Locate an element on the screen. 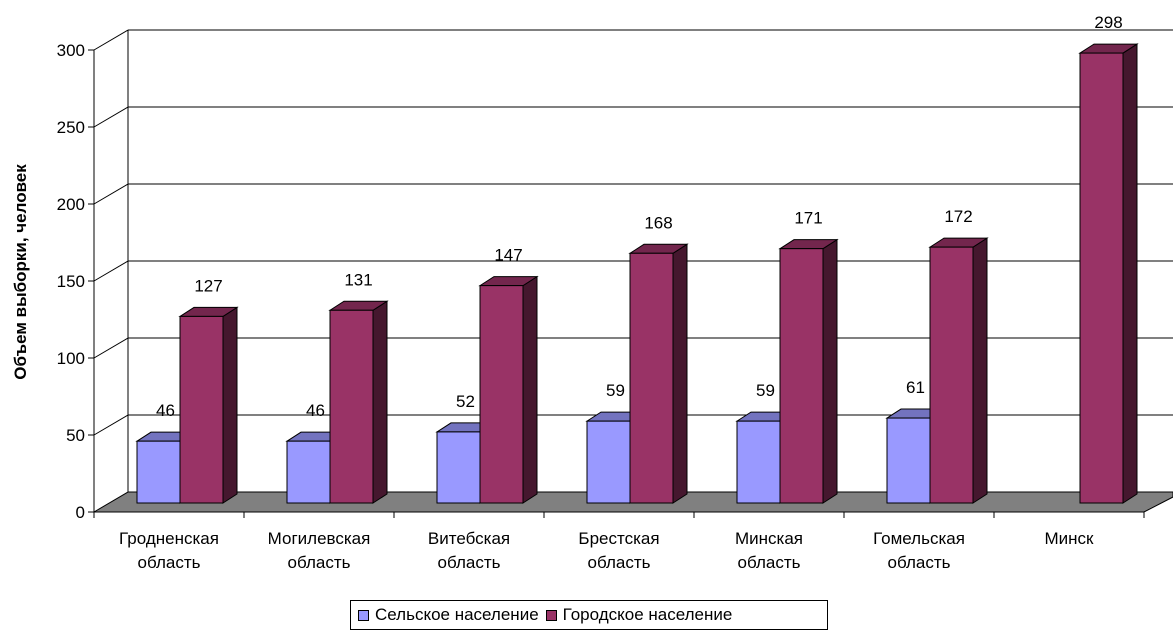 The height and width of the screenshot is (634, 1173). category-label-line: Минск is located at coordinates (1070, 538).